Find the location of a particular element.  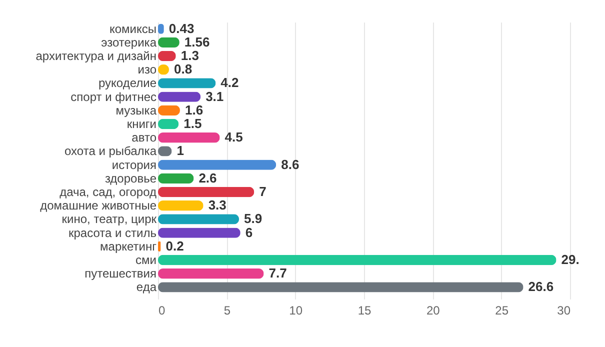

y-tick-label: дача, сад, огород is located at coordinates (108, 192).